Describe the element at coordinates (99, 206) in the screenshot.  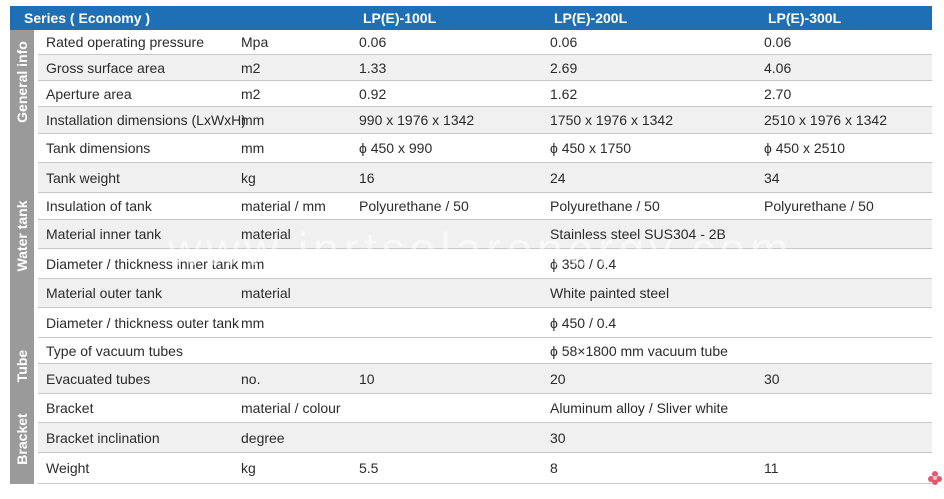
I see `param-cell-text: Insulation of tank` at that location.